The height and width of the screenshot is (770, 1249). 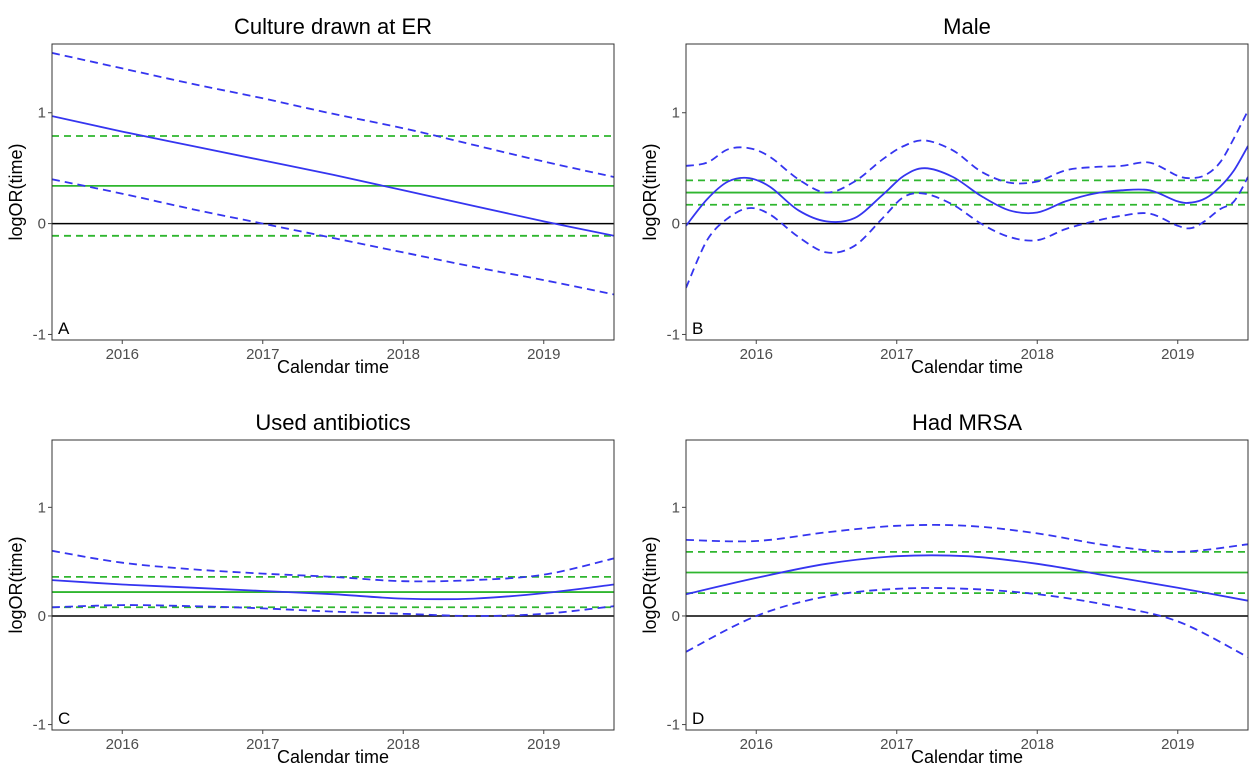 What do you see at coordinates (332, 422) in the screenshot?
I see `chart-title: Used antibiotics` at bounding box center [332, 422].